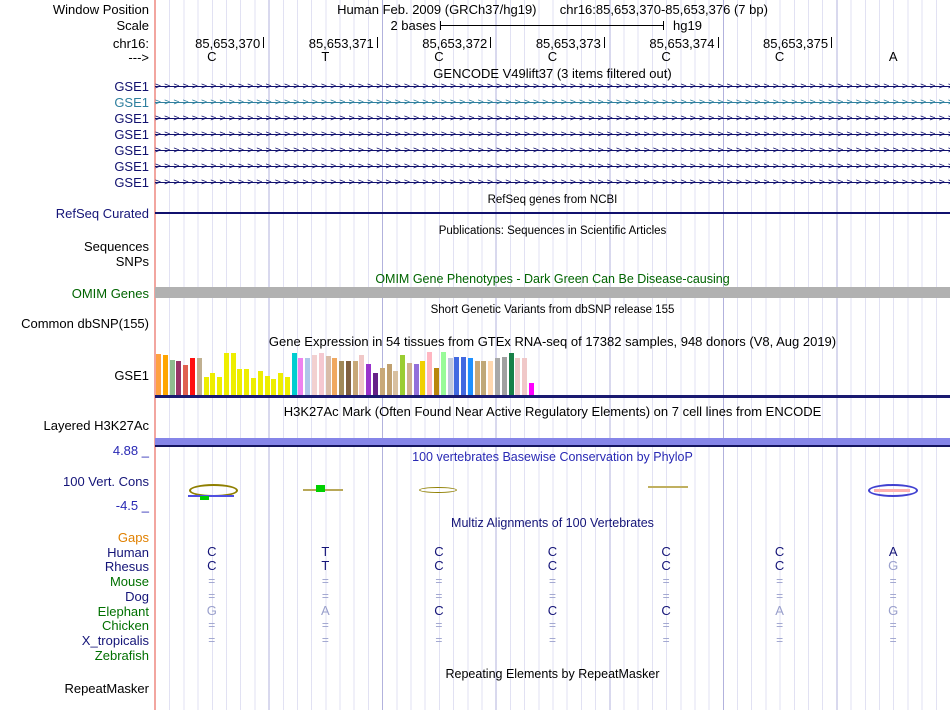 The image size is (950, 710). What do you see at coordinates (110, 293) in the screenshot?
I see `omim-genes-label: OMIM Genes` at bounding box center [110, 293].